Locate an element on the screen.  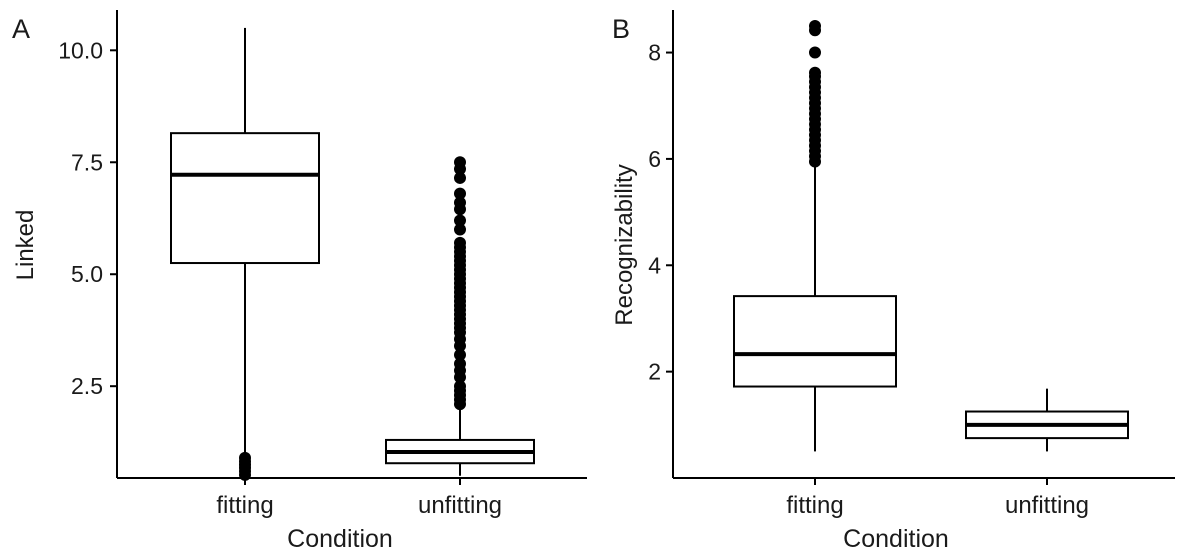
y-tick-label: 10.0 is located at coordinates (80, 50).